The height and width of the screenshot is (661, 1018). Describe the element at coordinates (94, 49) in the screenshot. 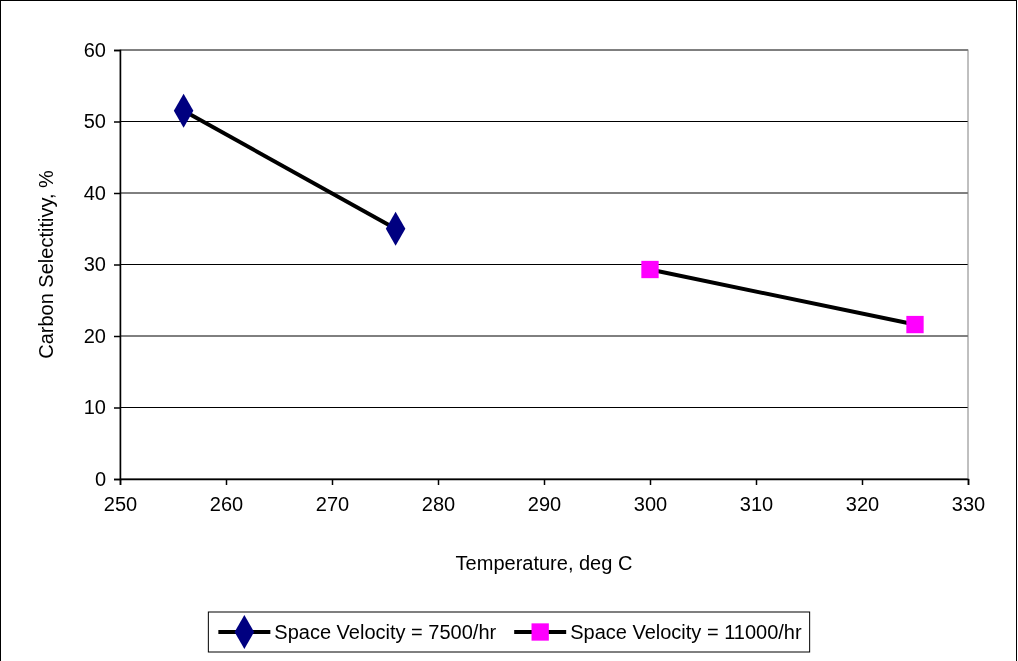

I see `y-tick-label: 60` at that location.